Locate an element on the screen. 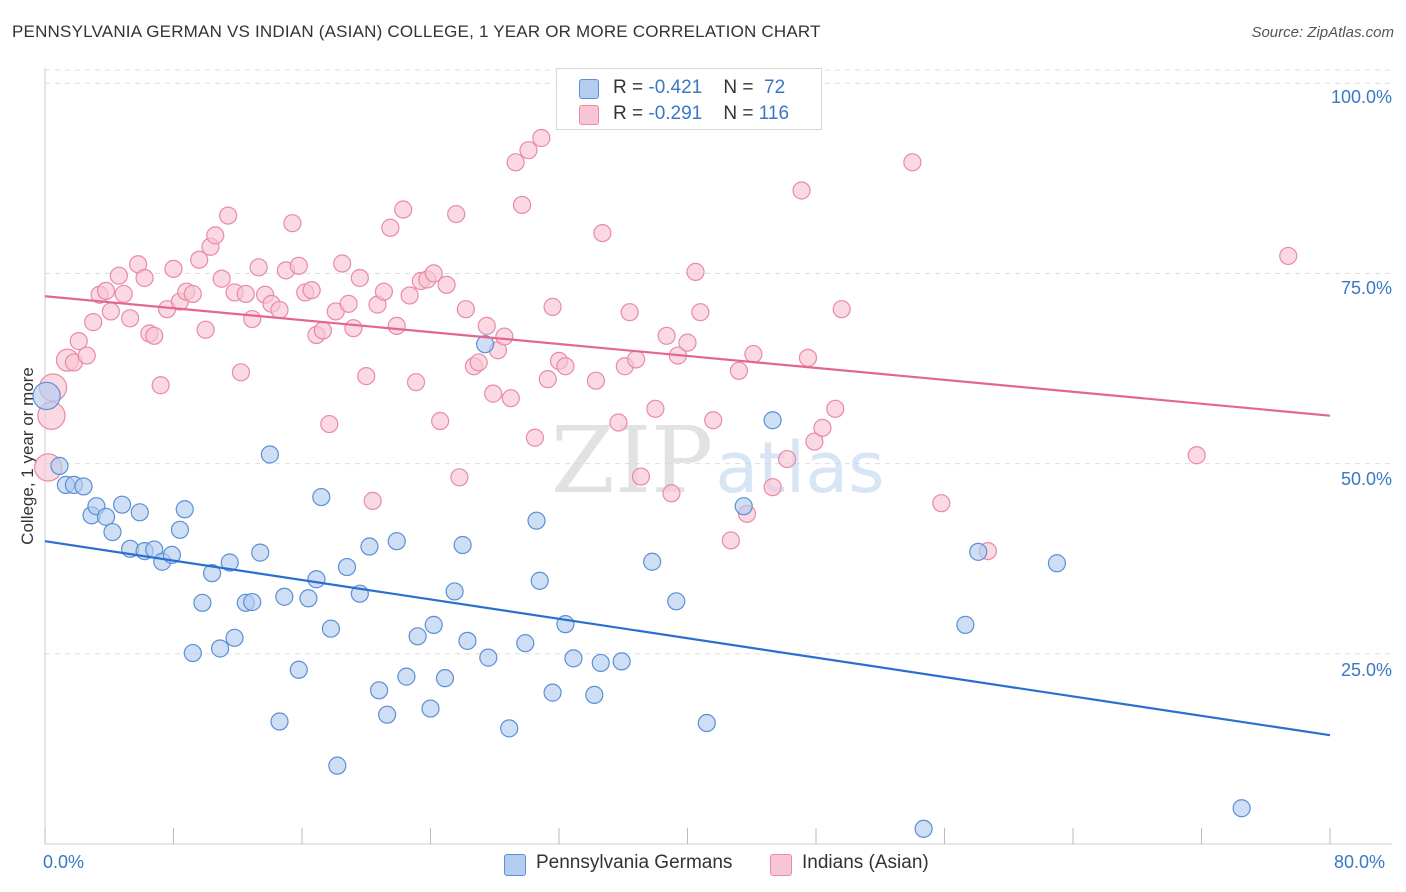 This screenshot has width=1406, height=892. r-value: -0.421 is located at coordinates (675, 87).